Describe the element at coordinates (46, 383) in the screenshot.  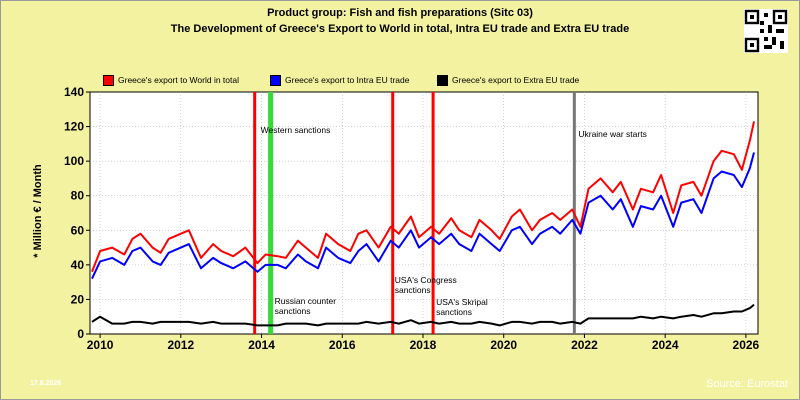
I see `date-stamp: 17.8.2026` at that location.